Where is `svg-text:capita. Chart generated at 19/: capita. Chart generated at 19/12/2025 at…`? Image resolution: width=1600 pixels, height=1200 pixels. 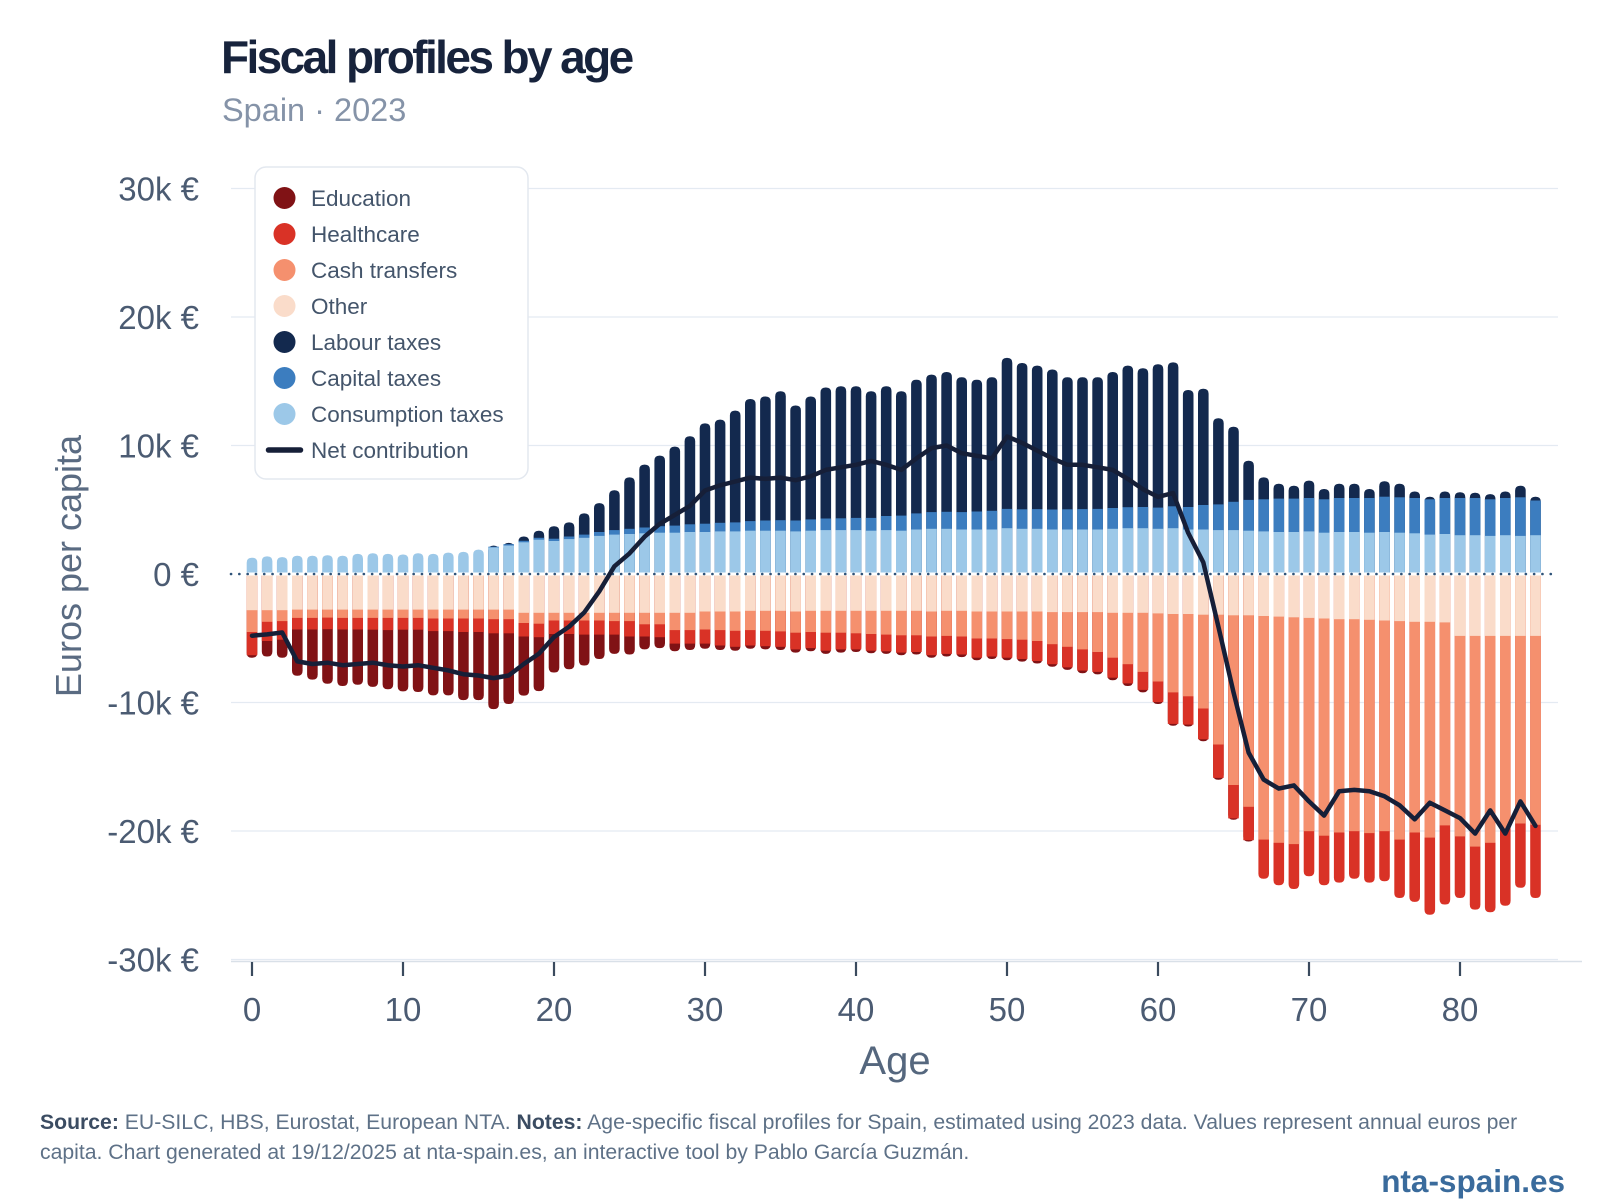
svg-text:capita. Chart generated at 19/: capita. Chart generated at 19/12/2025 at… is located at coordinates (504, 1152).